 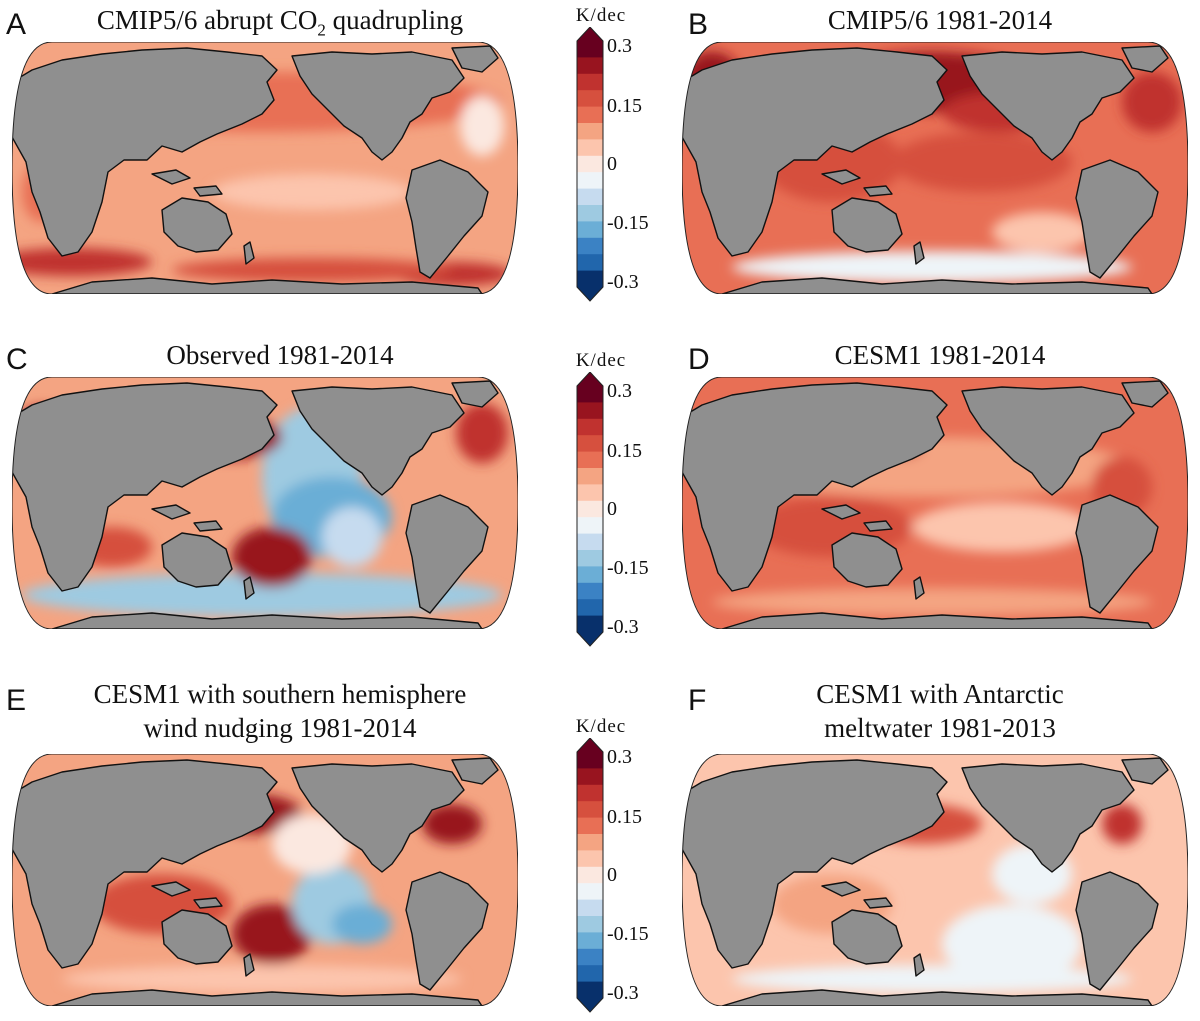 I want to click on panel-title: CMIP5/6 abrupt CO2 quadrupling, so click(x=280, y=25).